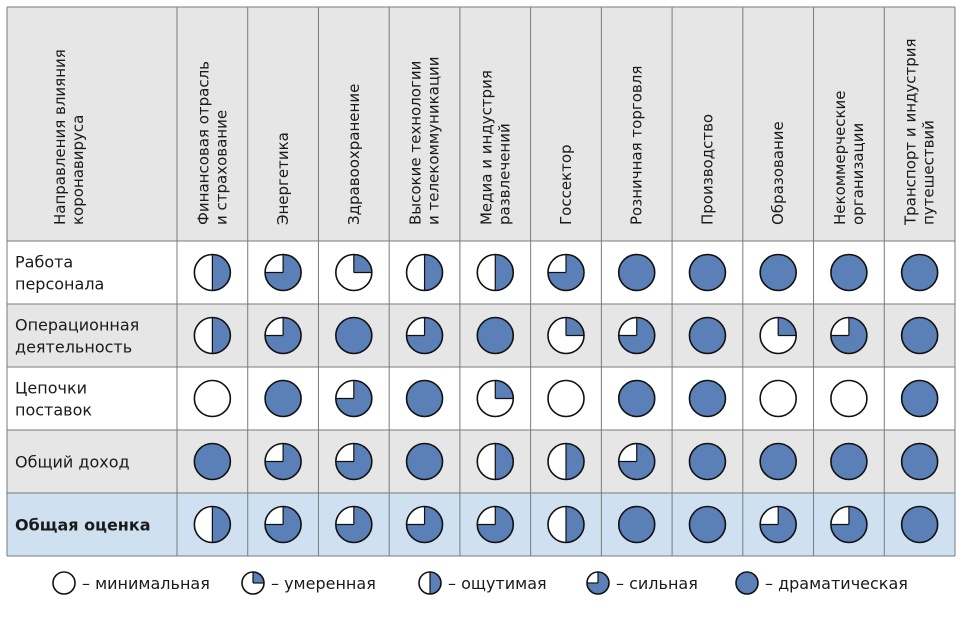 The width and height of the screenshot is (962, 619). Describe the element at coordinates (504, 174) in the screenshot. I see `column-header-text: развлечений` at that location.